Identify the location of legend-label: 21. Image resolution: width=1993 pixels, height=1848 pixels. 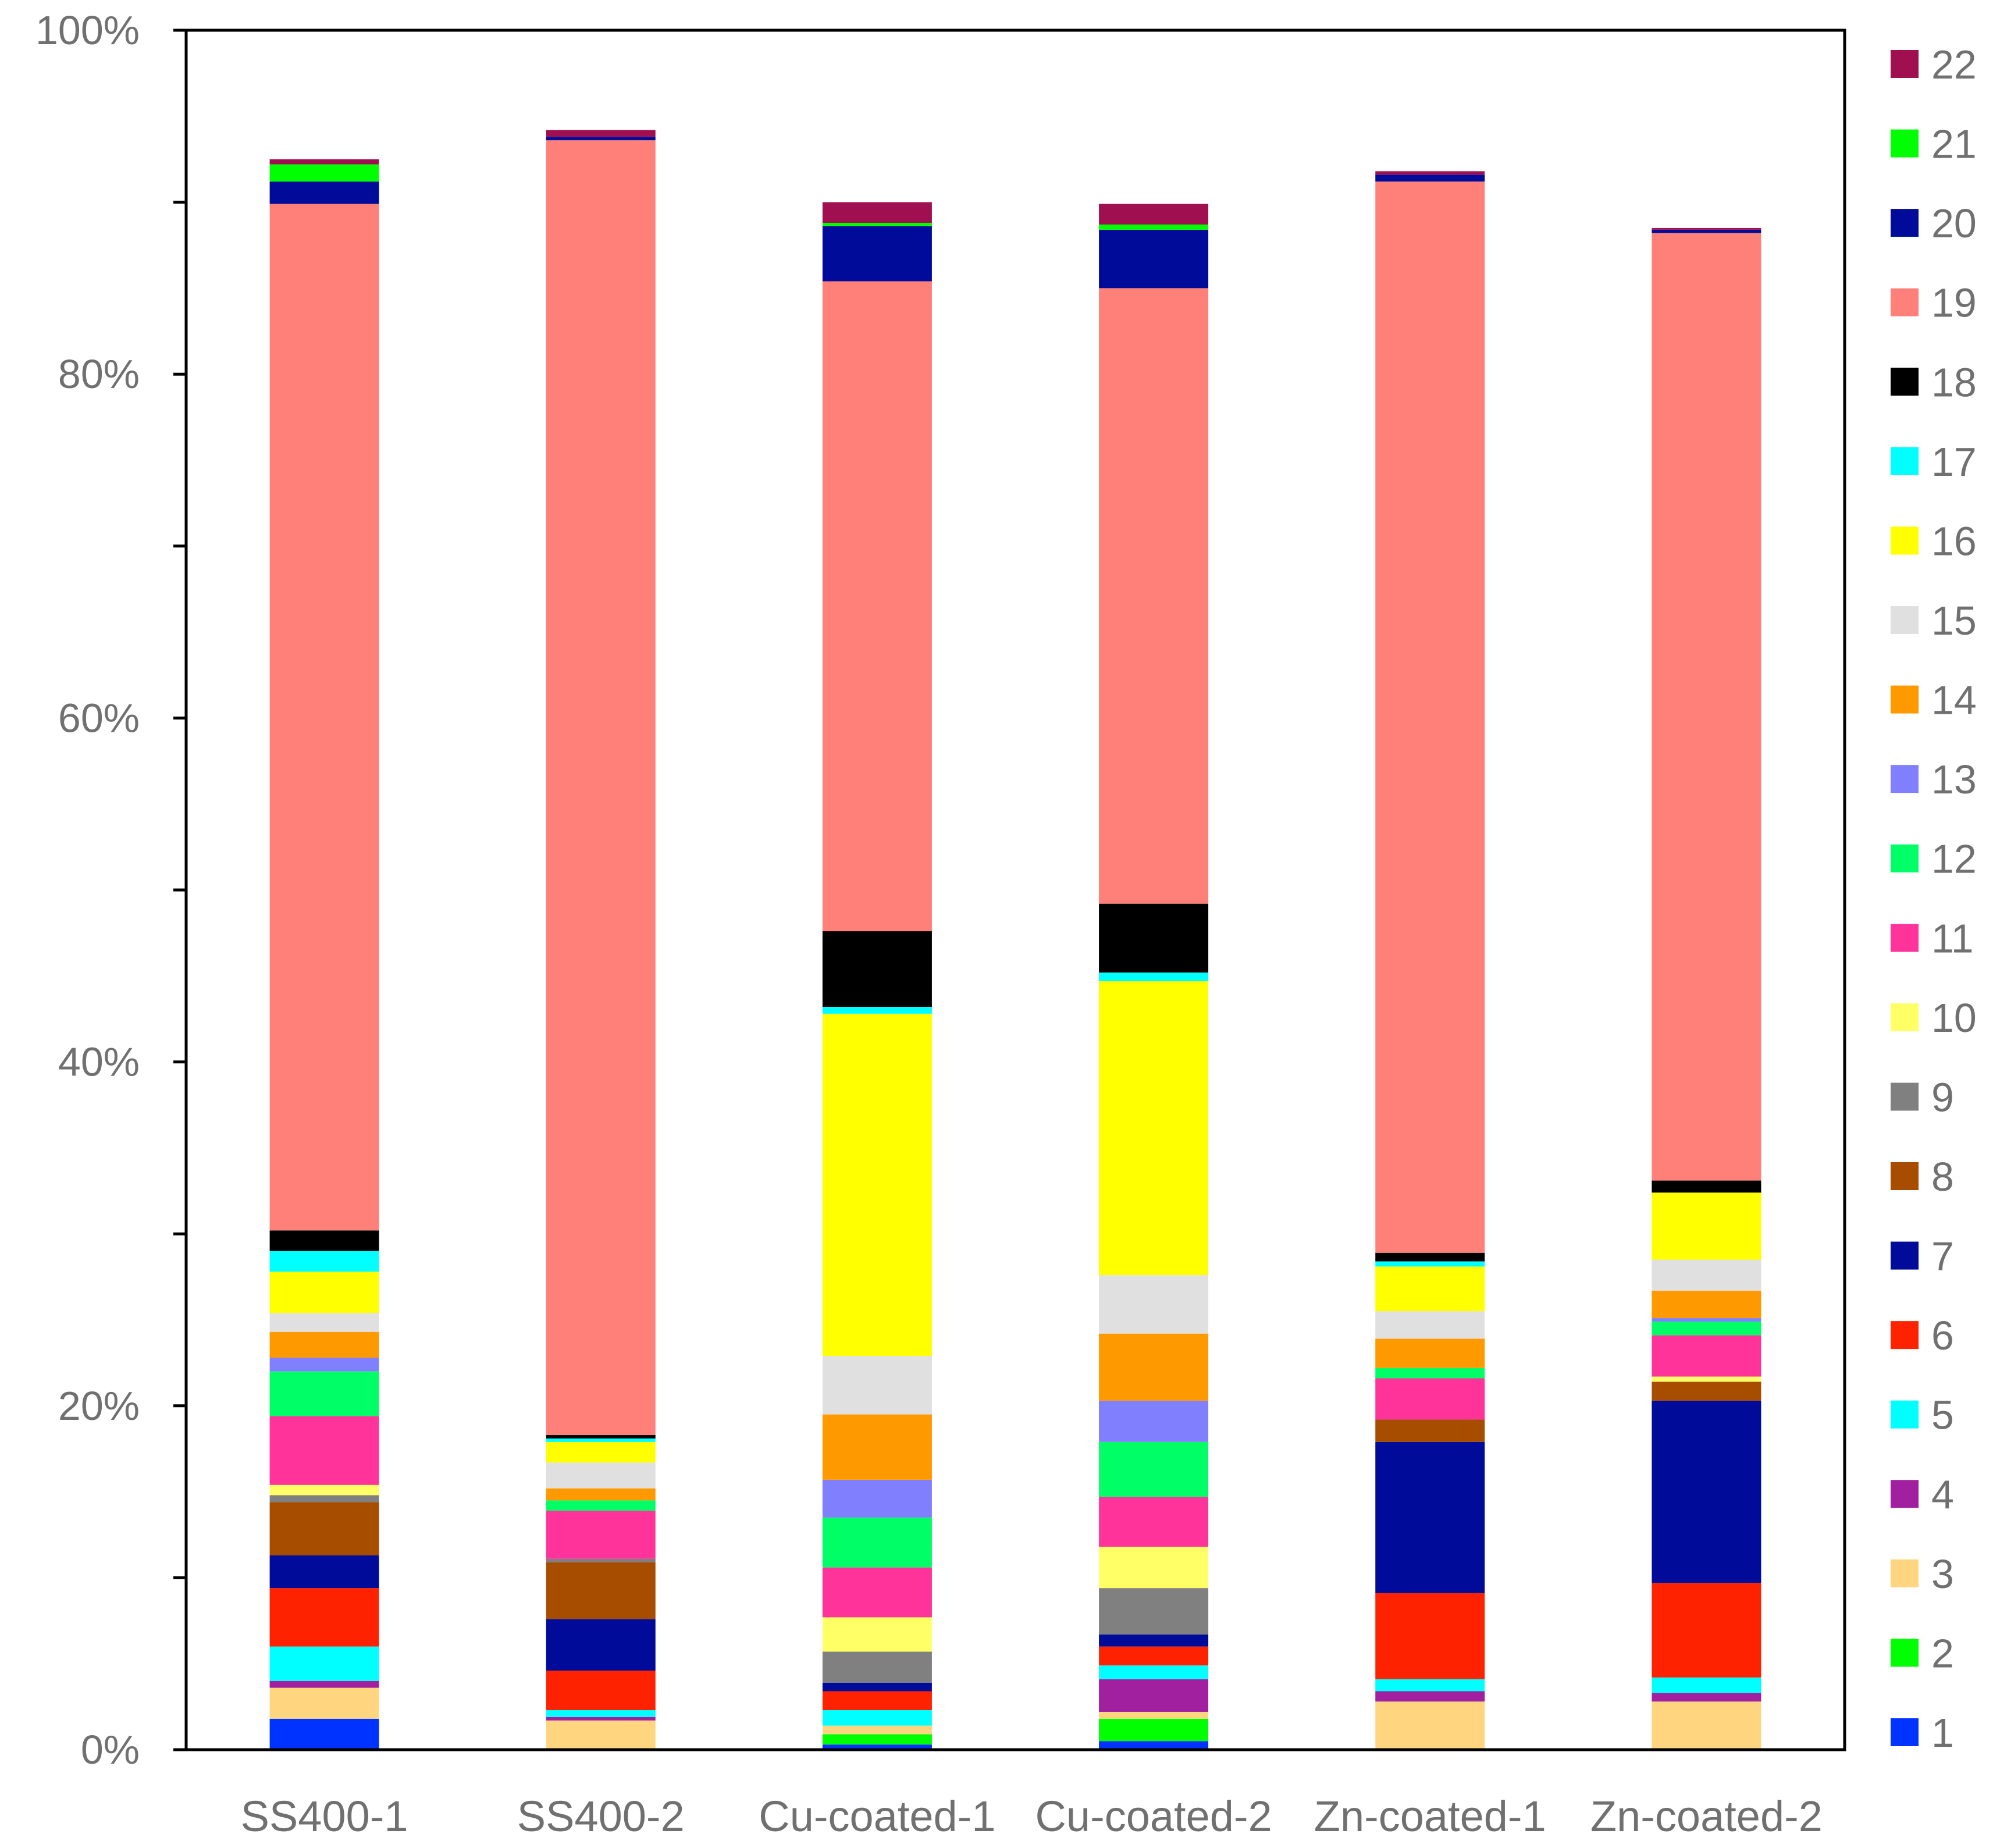
(1954, 144).